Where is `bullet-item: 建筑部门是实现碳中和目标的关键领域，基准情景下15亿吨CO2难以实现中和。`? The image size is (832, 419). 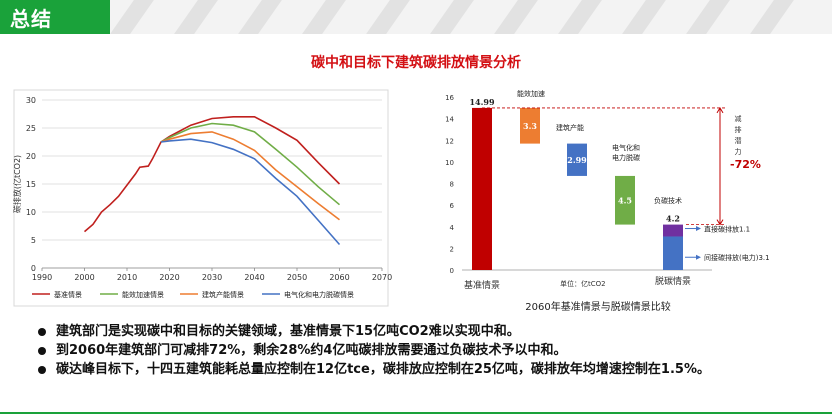
bullet-item: 建筑部门是实现碳中和目标的关键领域，基准情景下15亿吨CO2难以实现中和。 is located at coordinates (428, 332).